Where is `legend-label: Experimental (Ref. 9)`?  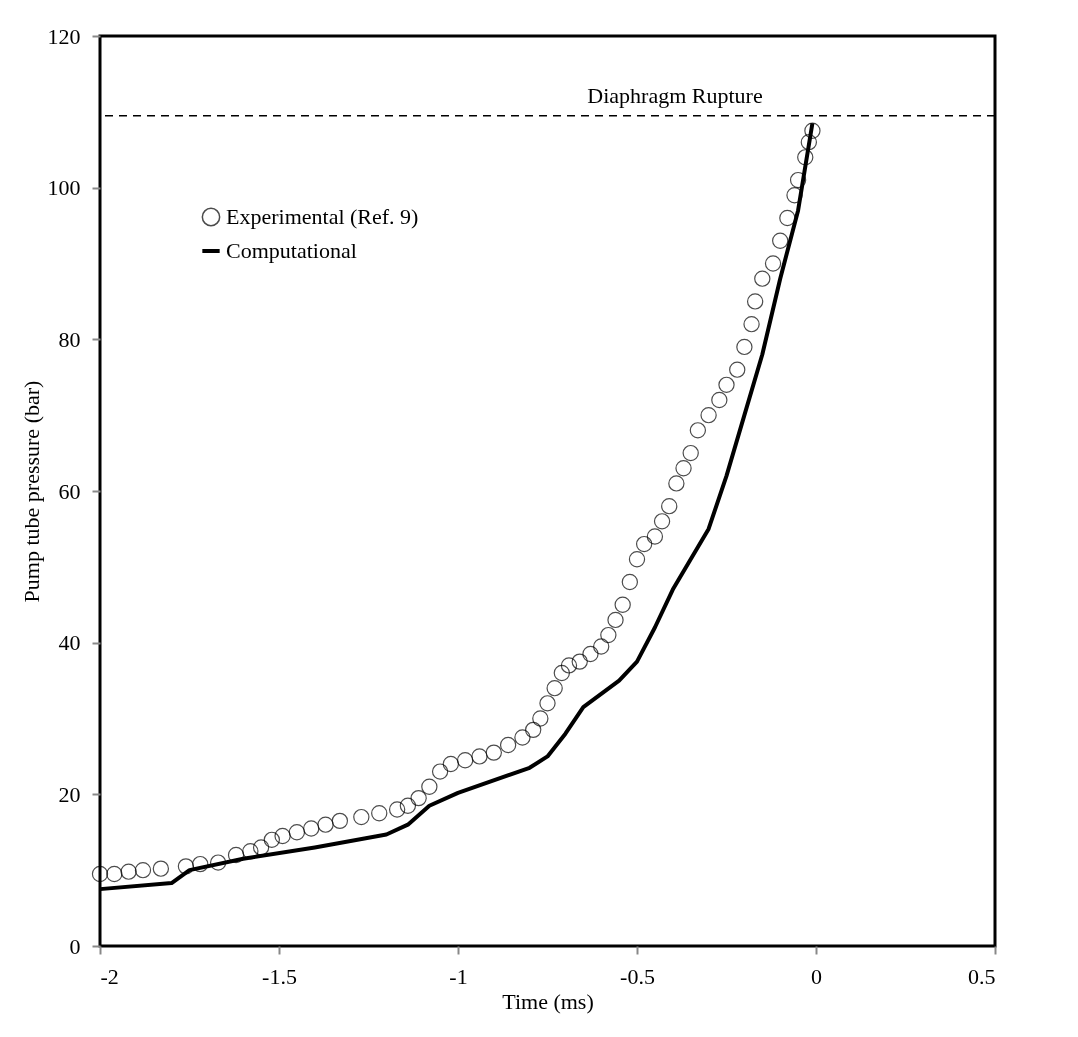 legend-label: Experimental (Ref. 9) is located at coordinates (322, 216).